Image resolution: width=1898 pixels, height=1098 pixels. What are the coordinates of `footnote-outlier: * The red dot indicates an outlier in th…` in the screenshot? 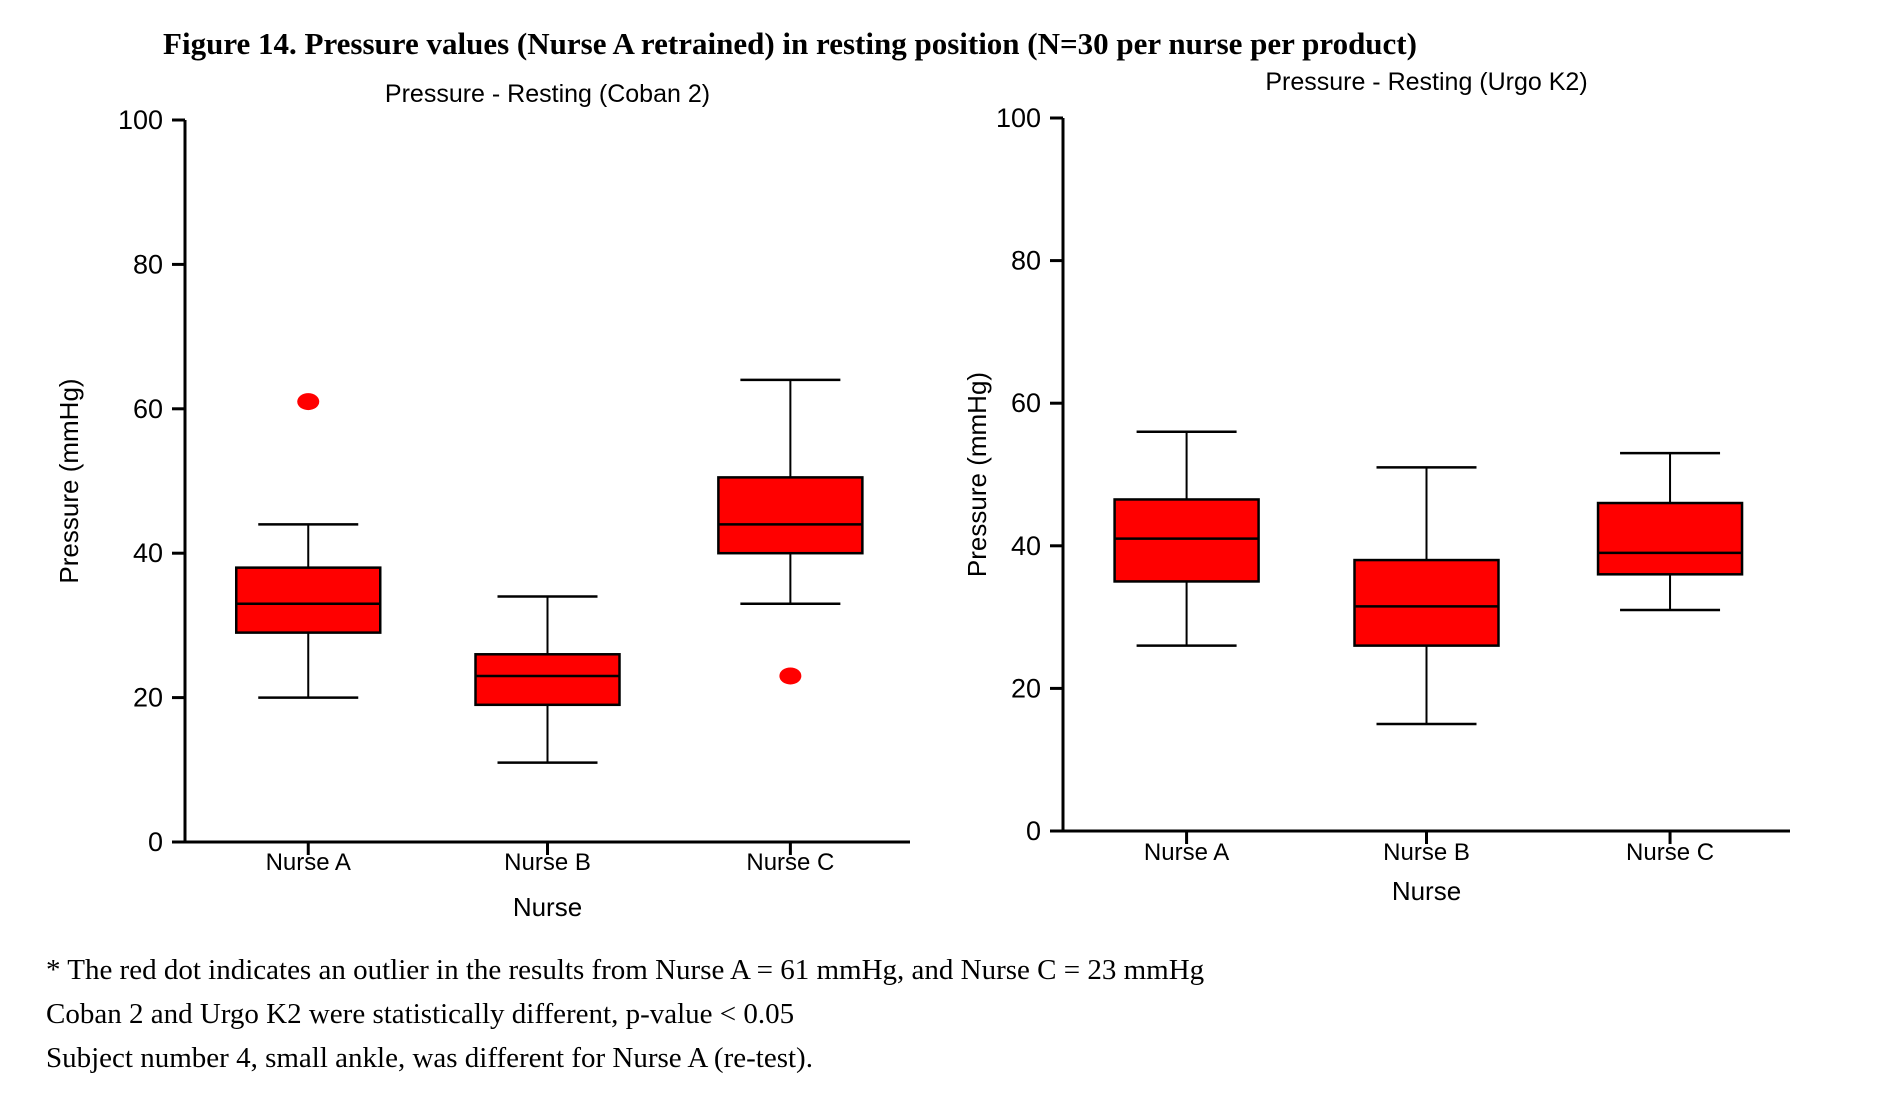 It's located at (625, 970).